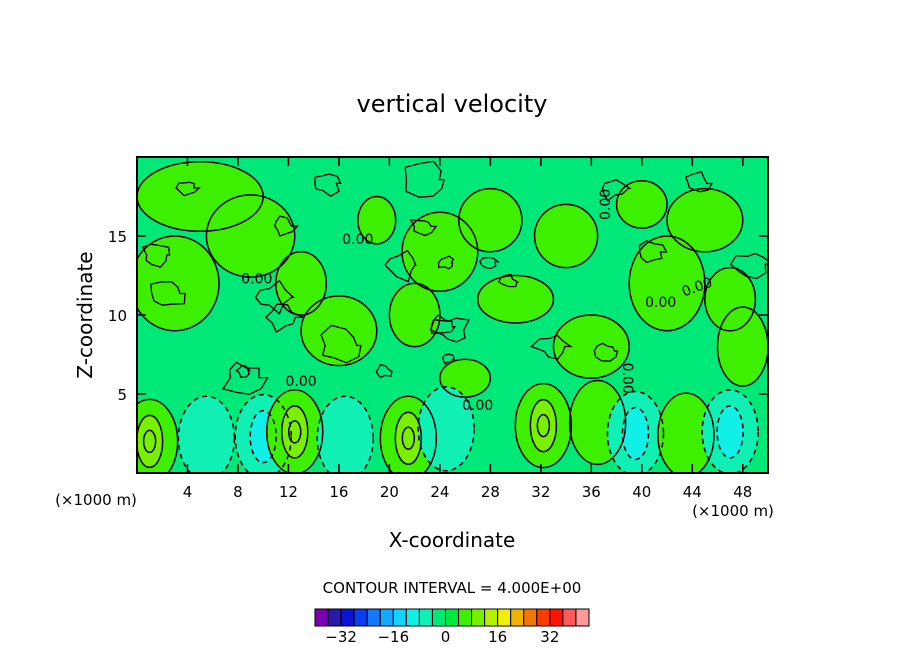 This screenshot has height=654, width=904. What do you see at coordinates (446, 637) in the screenshot?
I see `colorbar-tick-label: 0` at bounding box center [446, 637].